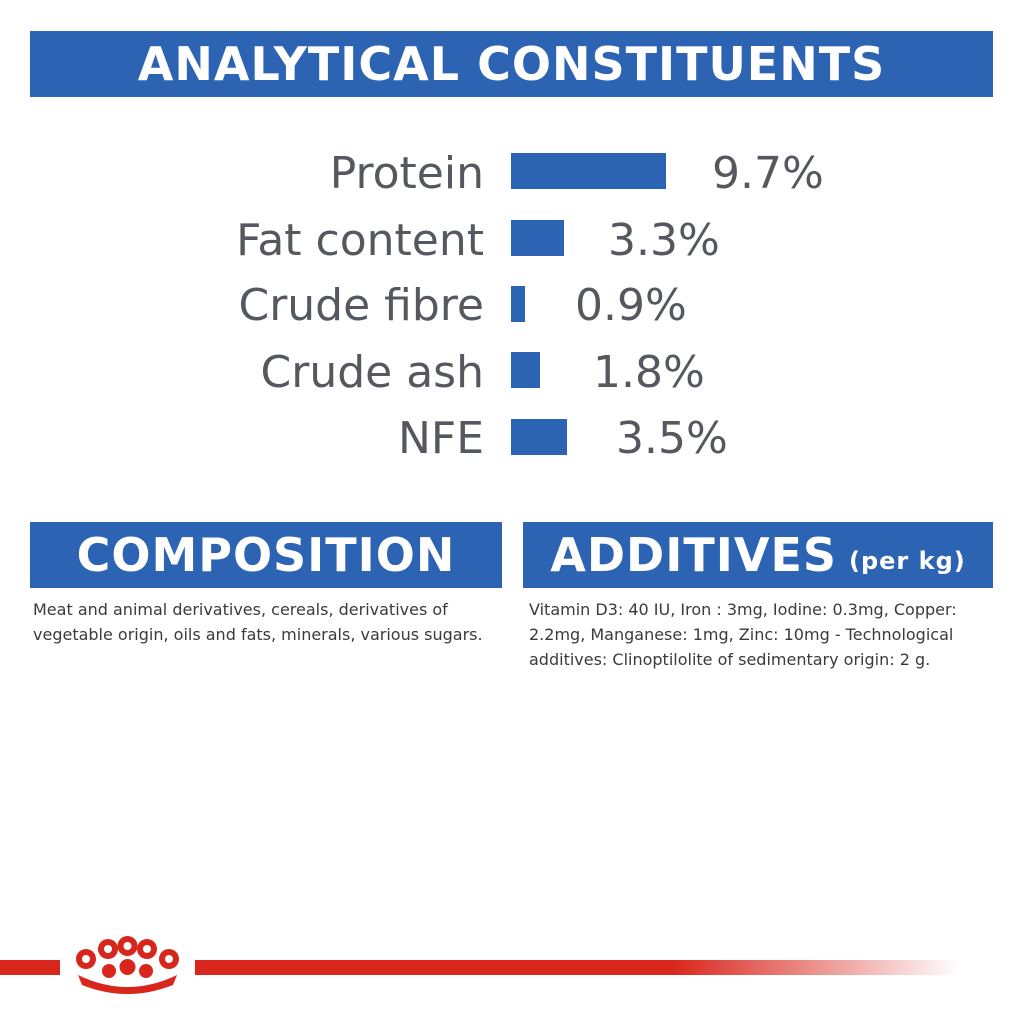 This screenshot has width=1024, height=1024. Describe the element at coordinates (406, 173) in the screenshot. I see `protein-label: Protein` at that location.